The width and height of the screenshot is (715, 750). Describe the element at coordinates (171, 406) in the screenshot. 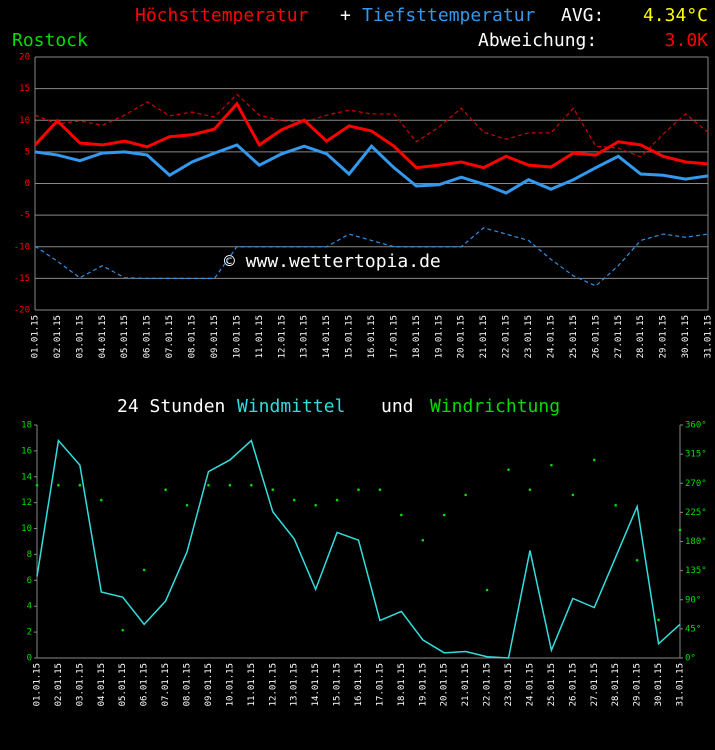

I see `chart-title: 24 Stunden` at that location.